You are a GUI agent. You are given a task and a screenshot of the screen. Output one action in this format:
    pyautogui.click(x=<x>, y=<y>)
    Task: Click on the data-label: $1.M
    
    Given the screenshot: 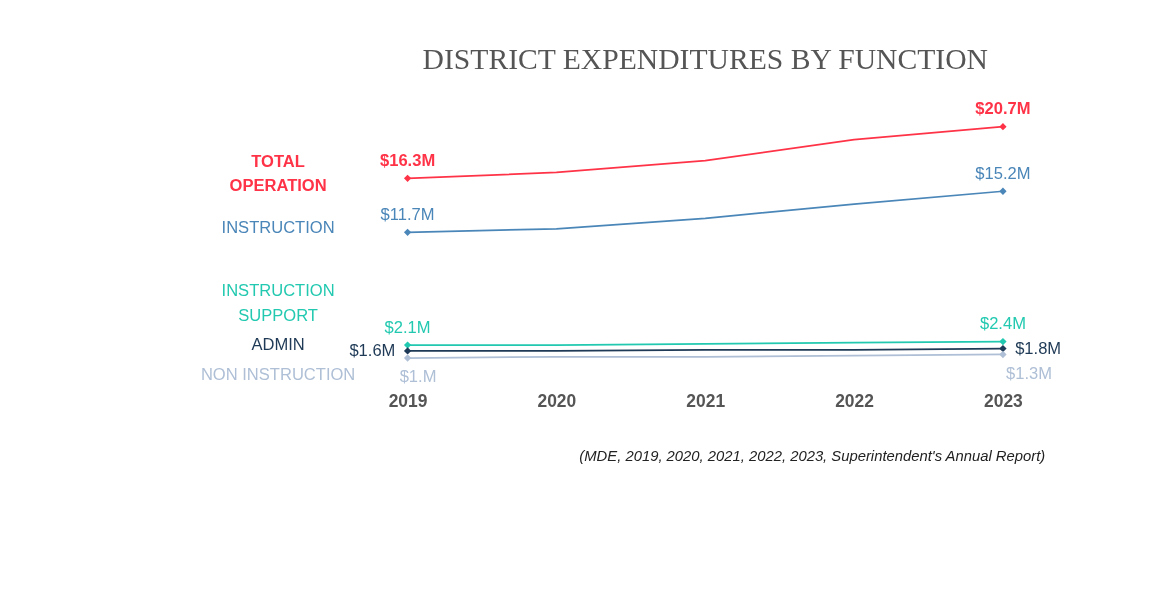 What is the action you would take?
    pyautogui.click(x=418, y=377)
    